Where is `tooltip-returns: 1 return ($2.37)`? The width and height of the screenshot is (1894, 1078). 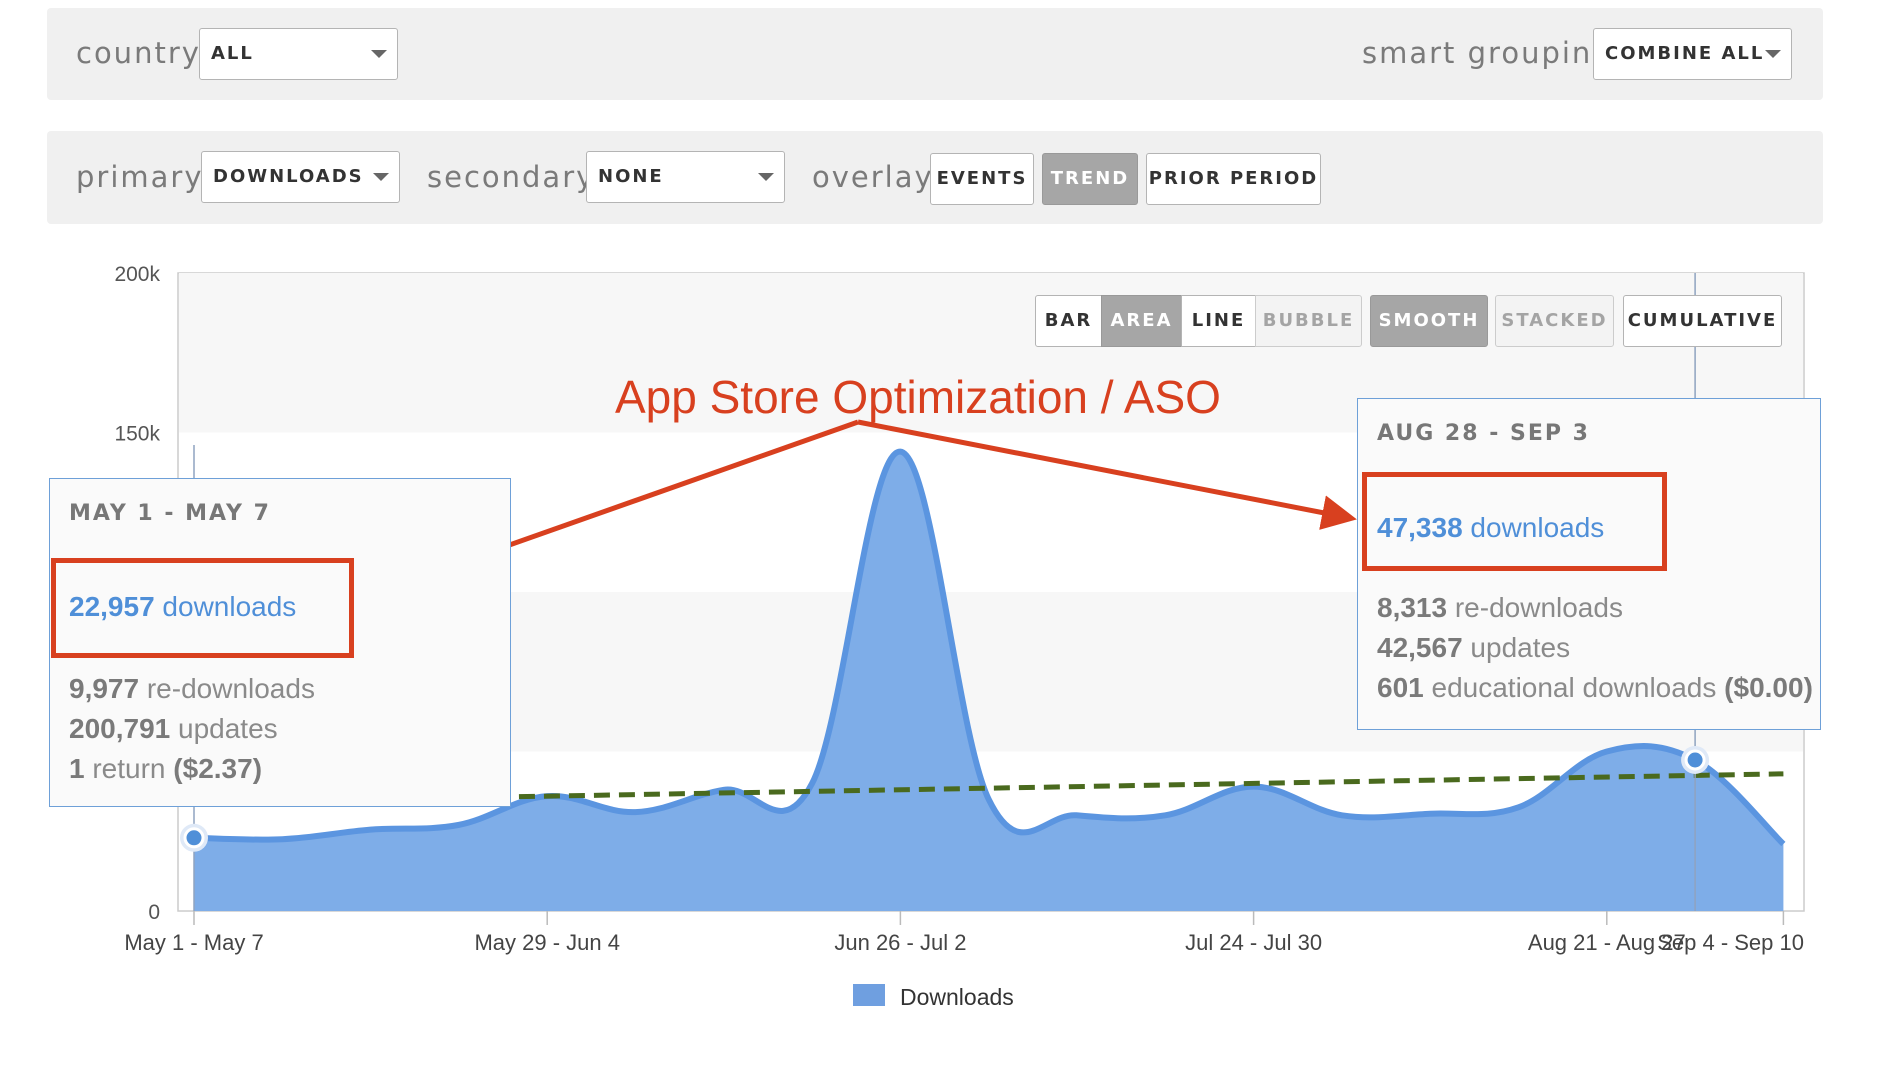 tooltip-returns: 1 return ($2.37) is located at coordinates (166, 768).